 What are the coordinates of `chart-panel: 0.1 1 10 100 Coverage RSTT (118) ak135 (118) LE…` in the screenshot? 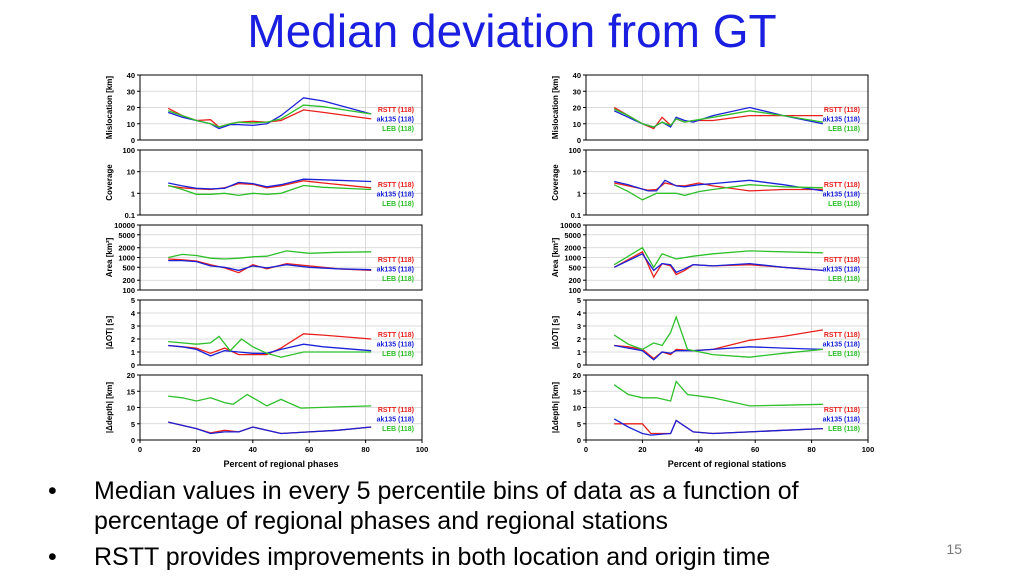 It's located at (710, 183).